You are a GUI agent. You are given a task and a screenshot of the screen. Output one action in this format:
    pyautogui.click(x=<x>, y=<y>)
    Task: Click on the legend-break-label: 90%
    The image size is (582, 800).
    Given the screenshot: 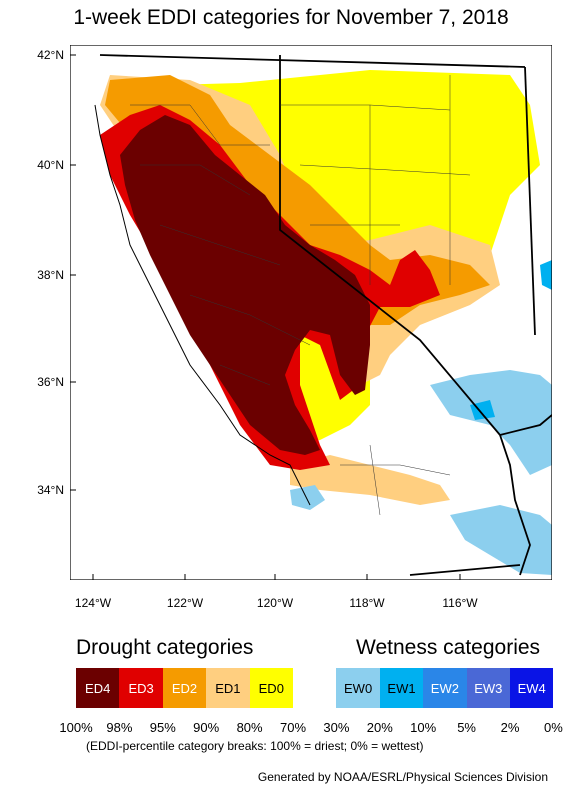 What is the action you would take?
    pyautogui.click(x=206, y=727)
    